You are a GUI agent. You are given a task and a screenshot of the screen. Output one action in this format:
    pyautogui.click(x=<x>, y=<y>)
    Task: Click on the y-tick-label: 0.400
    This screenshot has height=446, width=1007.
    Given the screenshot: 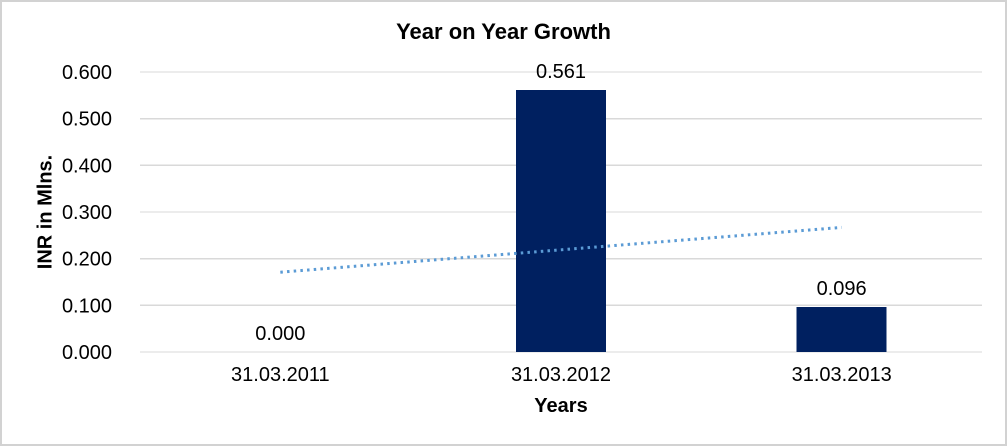 What is the action you would take?
    pyautogui.click(x=87, y=166)
    